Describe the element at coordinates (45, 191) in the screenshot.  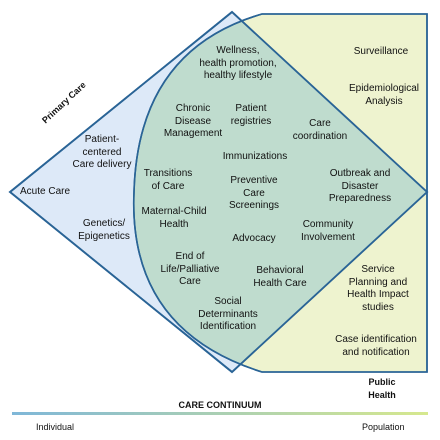
I see `acute-care-label: Acute Care` at that location.